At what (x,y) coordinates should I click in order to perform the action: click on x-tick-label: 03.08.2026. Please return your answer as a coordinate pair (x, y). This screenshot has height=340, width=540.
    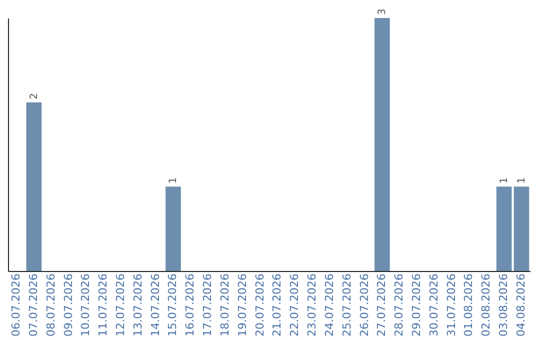
    Looking at the image, I should click on (503, 305).